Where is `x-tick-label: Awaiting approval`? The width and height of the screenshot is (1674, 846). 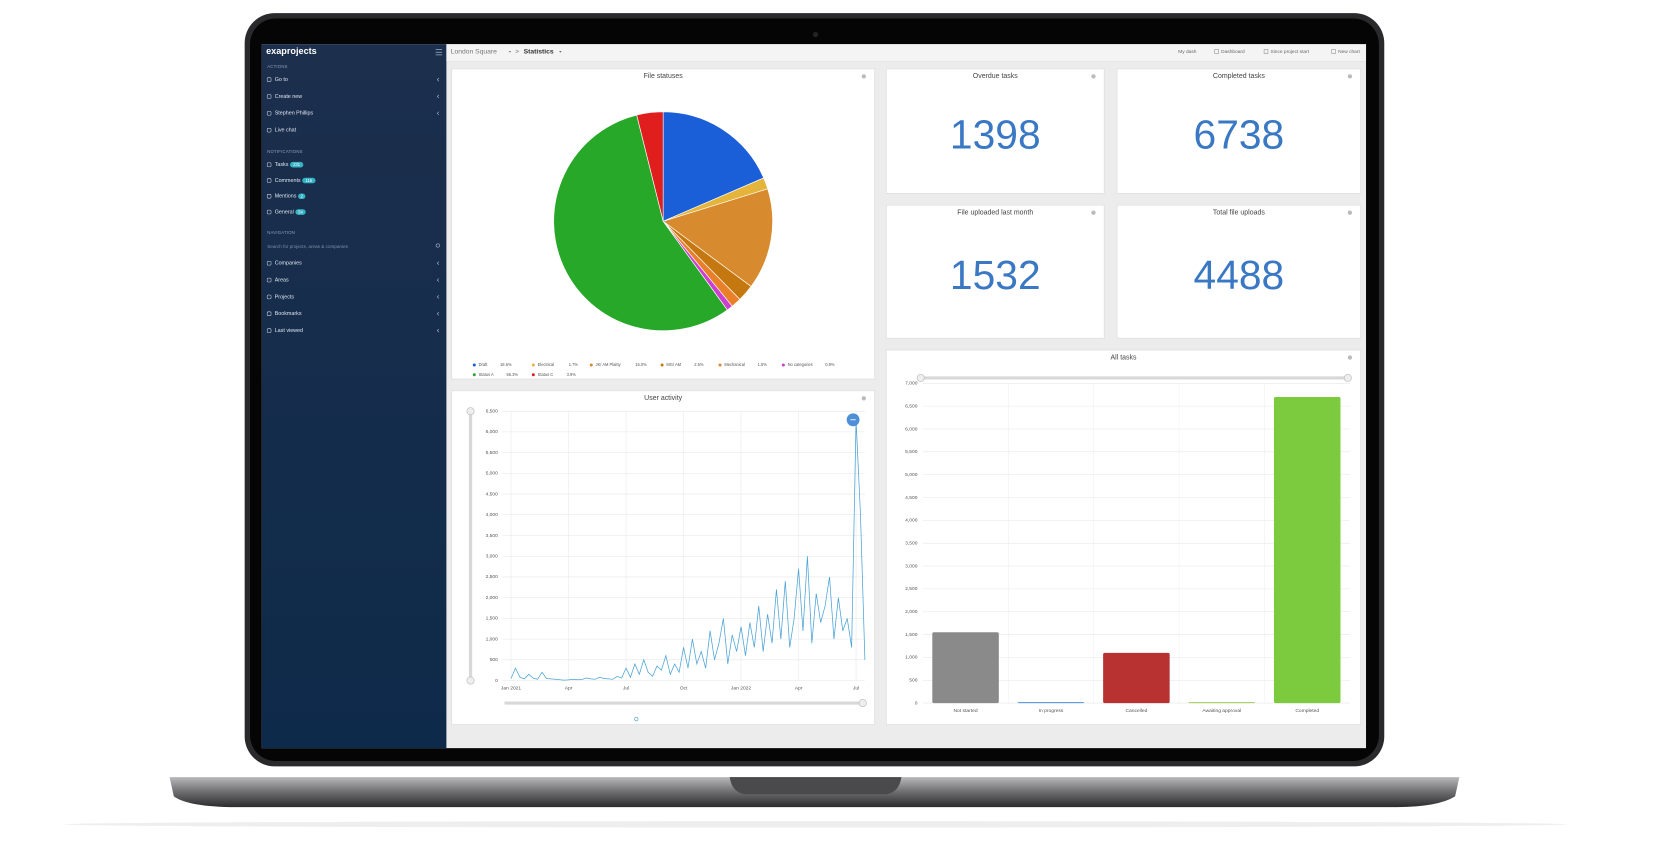
x-tick-label: Awaiting approval is located at coordinates (1221, 711).